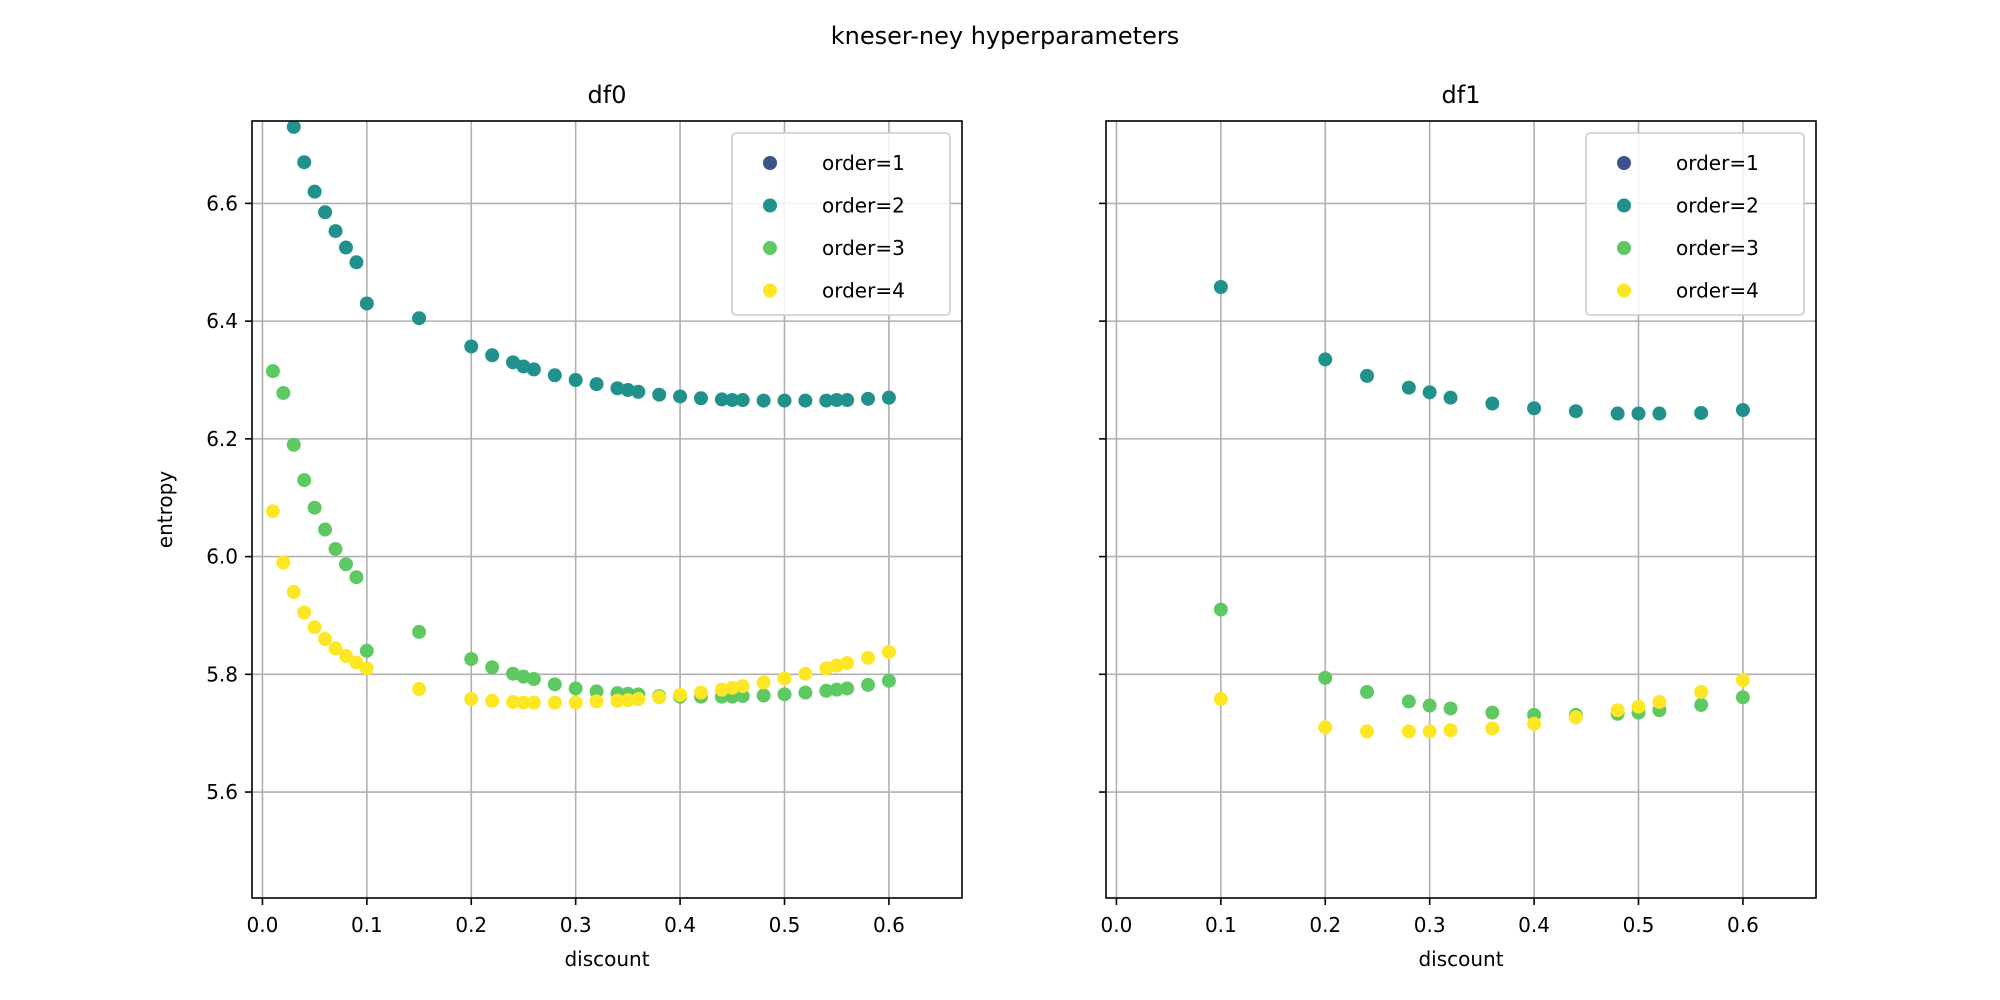 This screenshot has height=1000, width=2000. Describe the element at coordinates (263, 925) in the screenshot. I see `x-tick-label: 0.0` at that location.